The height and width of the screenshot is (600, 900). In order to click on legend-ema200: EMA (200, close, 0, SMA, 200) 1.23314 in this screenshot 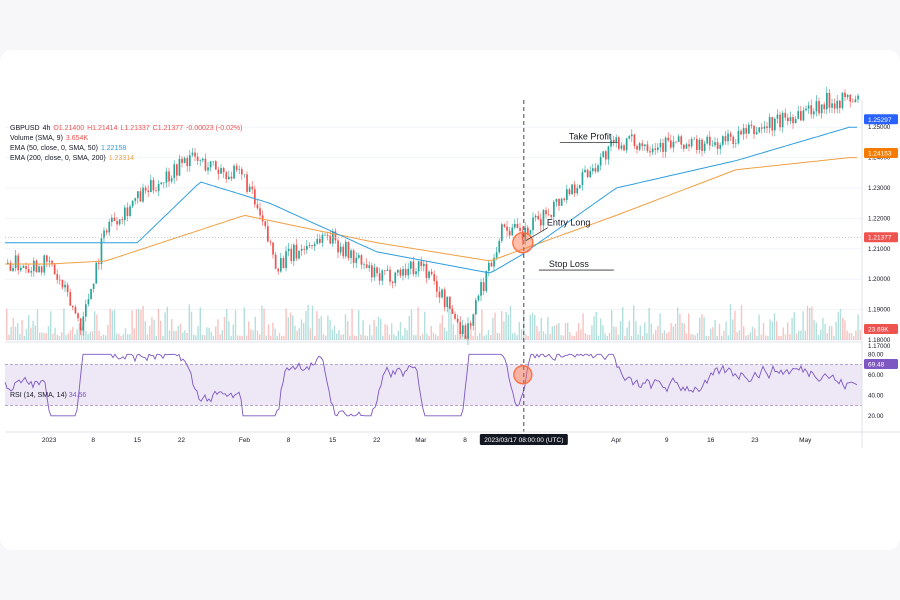, I will do `click(73, 158)`.